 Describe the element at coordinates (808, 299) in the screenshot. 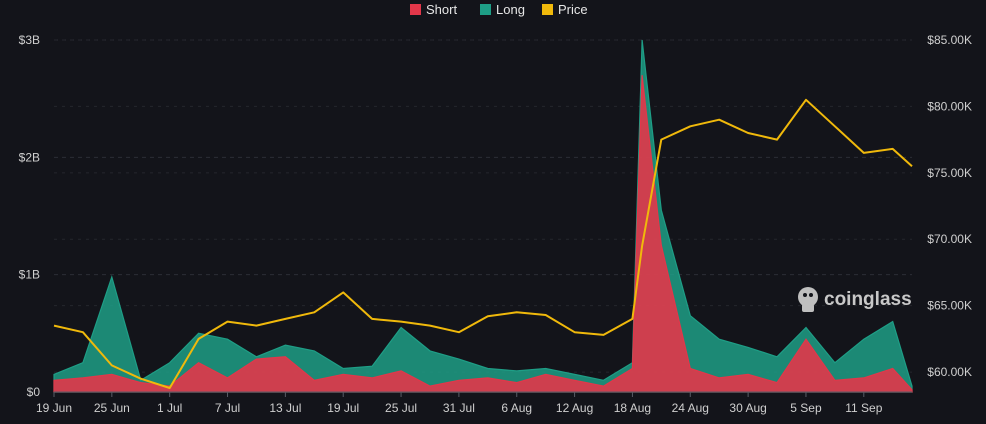

I see `coinglass-logo-icon` at that location.